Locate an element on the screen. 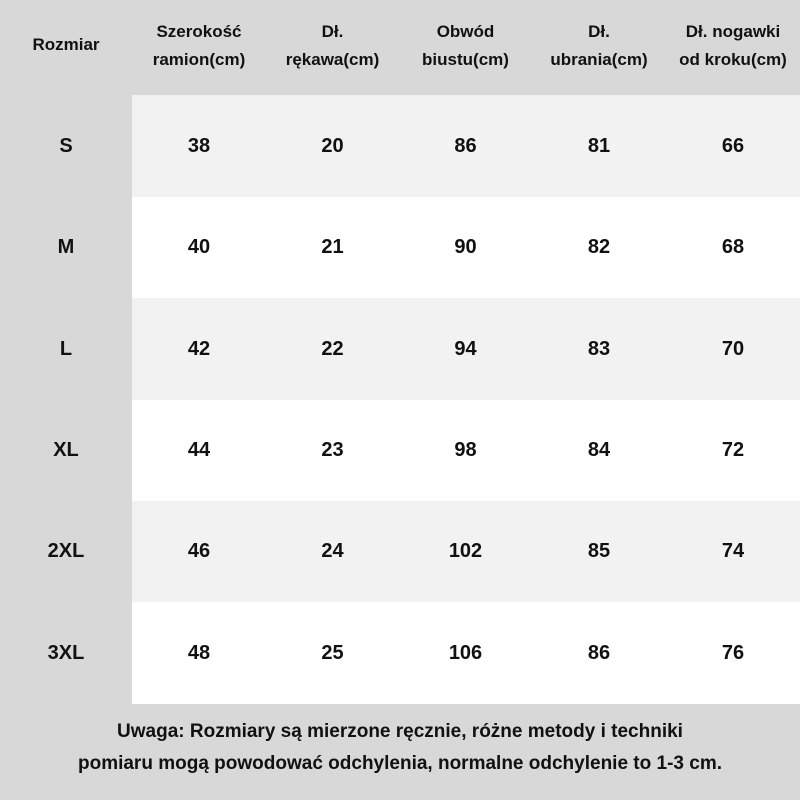  row-size-label: 3XL is located at coordinates (66, 652).